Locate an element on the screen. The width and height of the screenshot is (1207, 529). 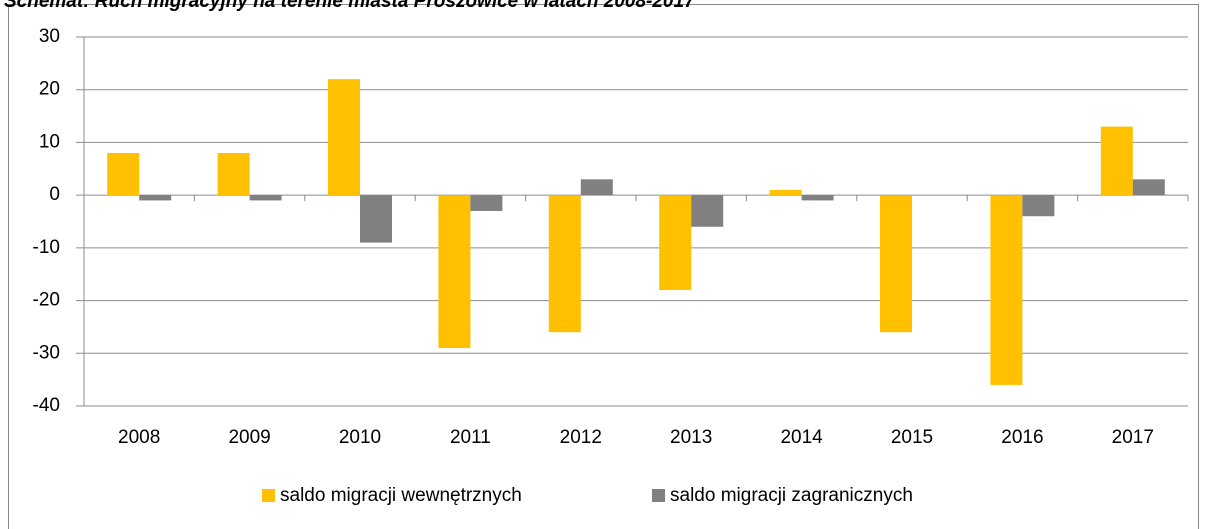
legend-label: saldo migracji wewnętrznych is located at coordinates (401, 495).